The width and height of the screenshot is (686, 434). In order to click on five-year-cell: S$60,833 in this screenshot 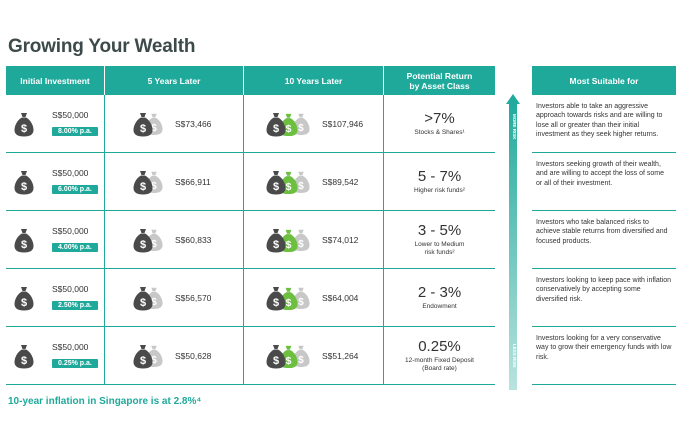, I will do `click(174, 239)`.